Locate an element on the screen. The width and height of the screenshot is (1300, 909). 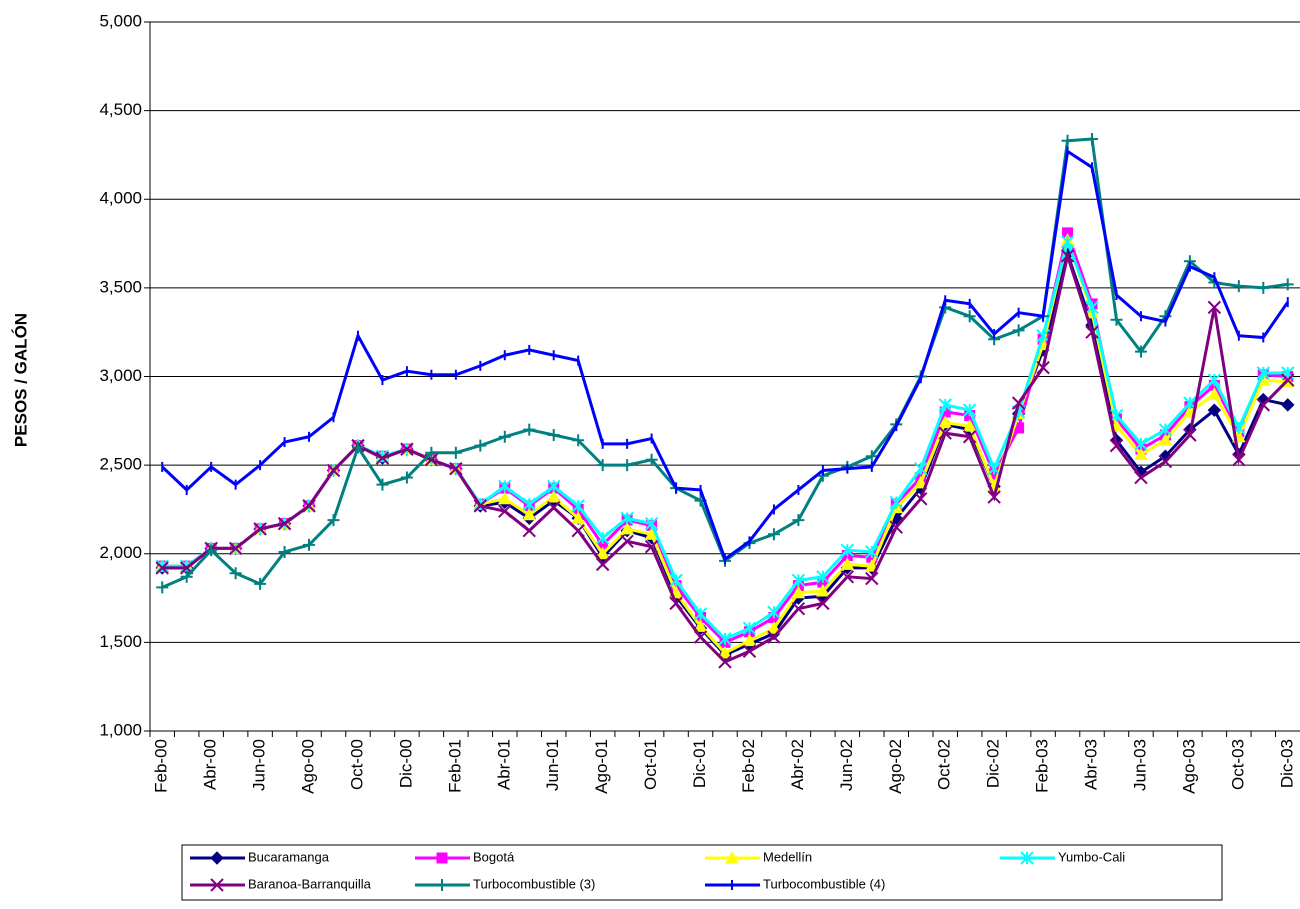
y-tick-label: 4,000 is located at coordinates (120, 198).